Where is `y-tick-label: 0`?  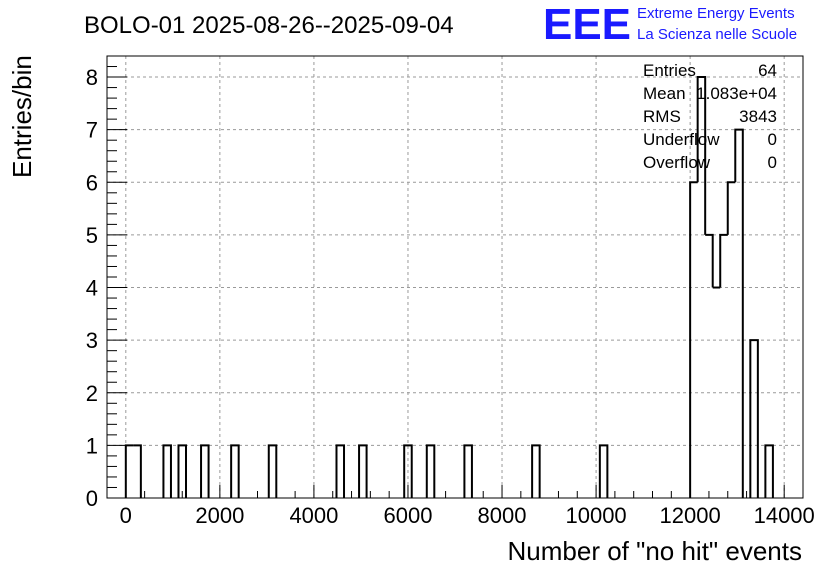
y-tick-label: 0 is located at coordinates (92, 498).